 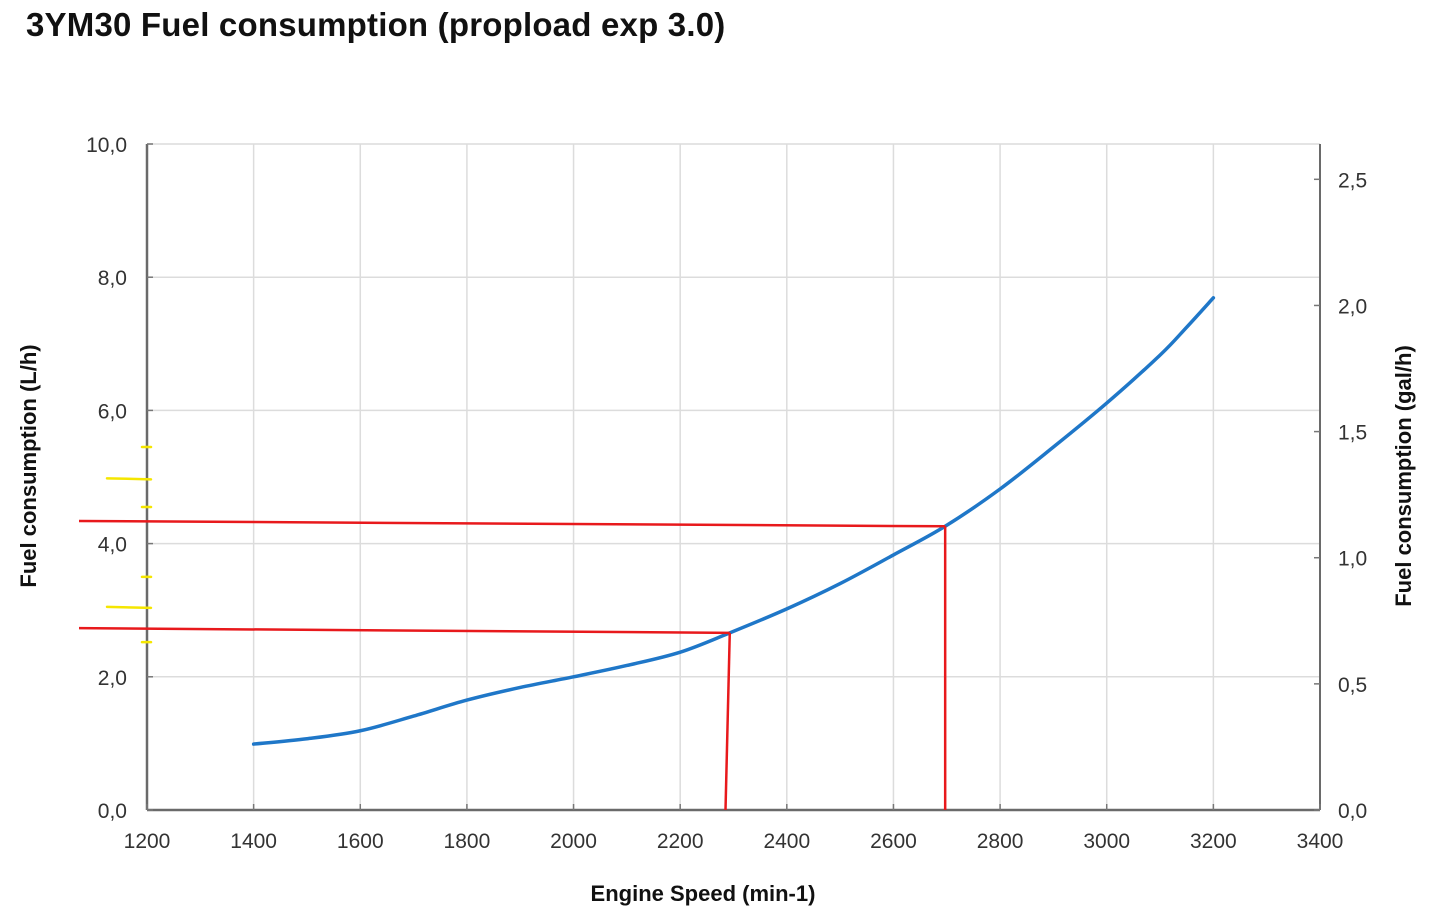 I want to click on x-tick-label: 3400, so click(x=1320, y=841).